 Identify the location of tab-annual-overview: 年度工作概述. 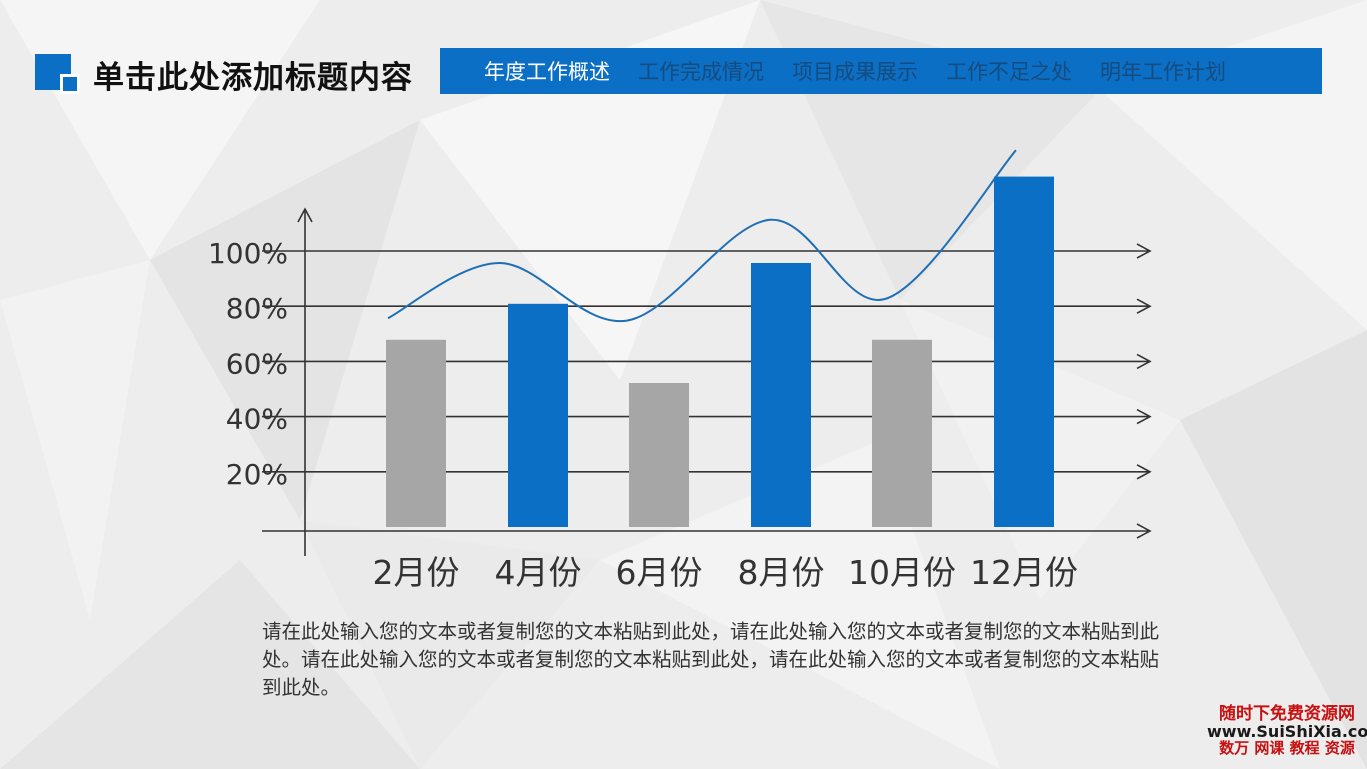
(547, 72).